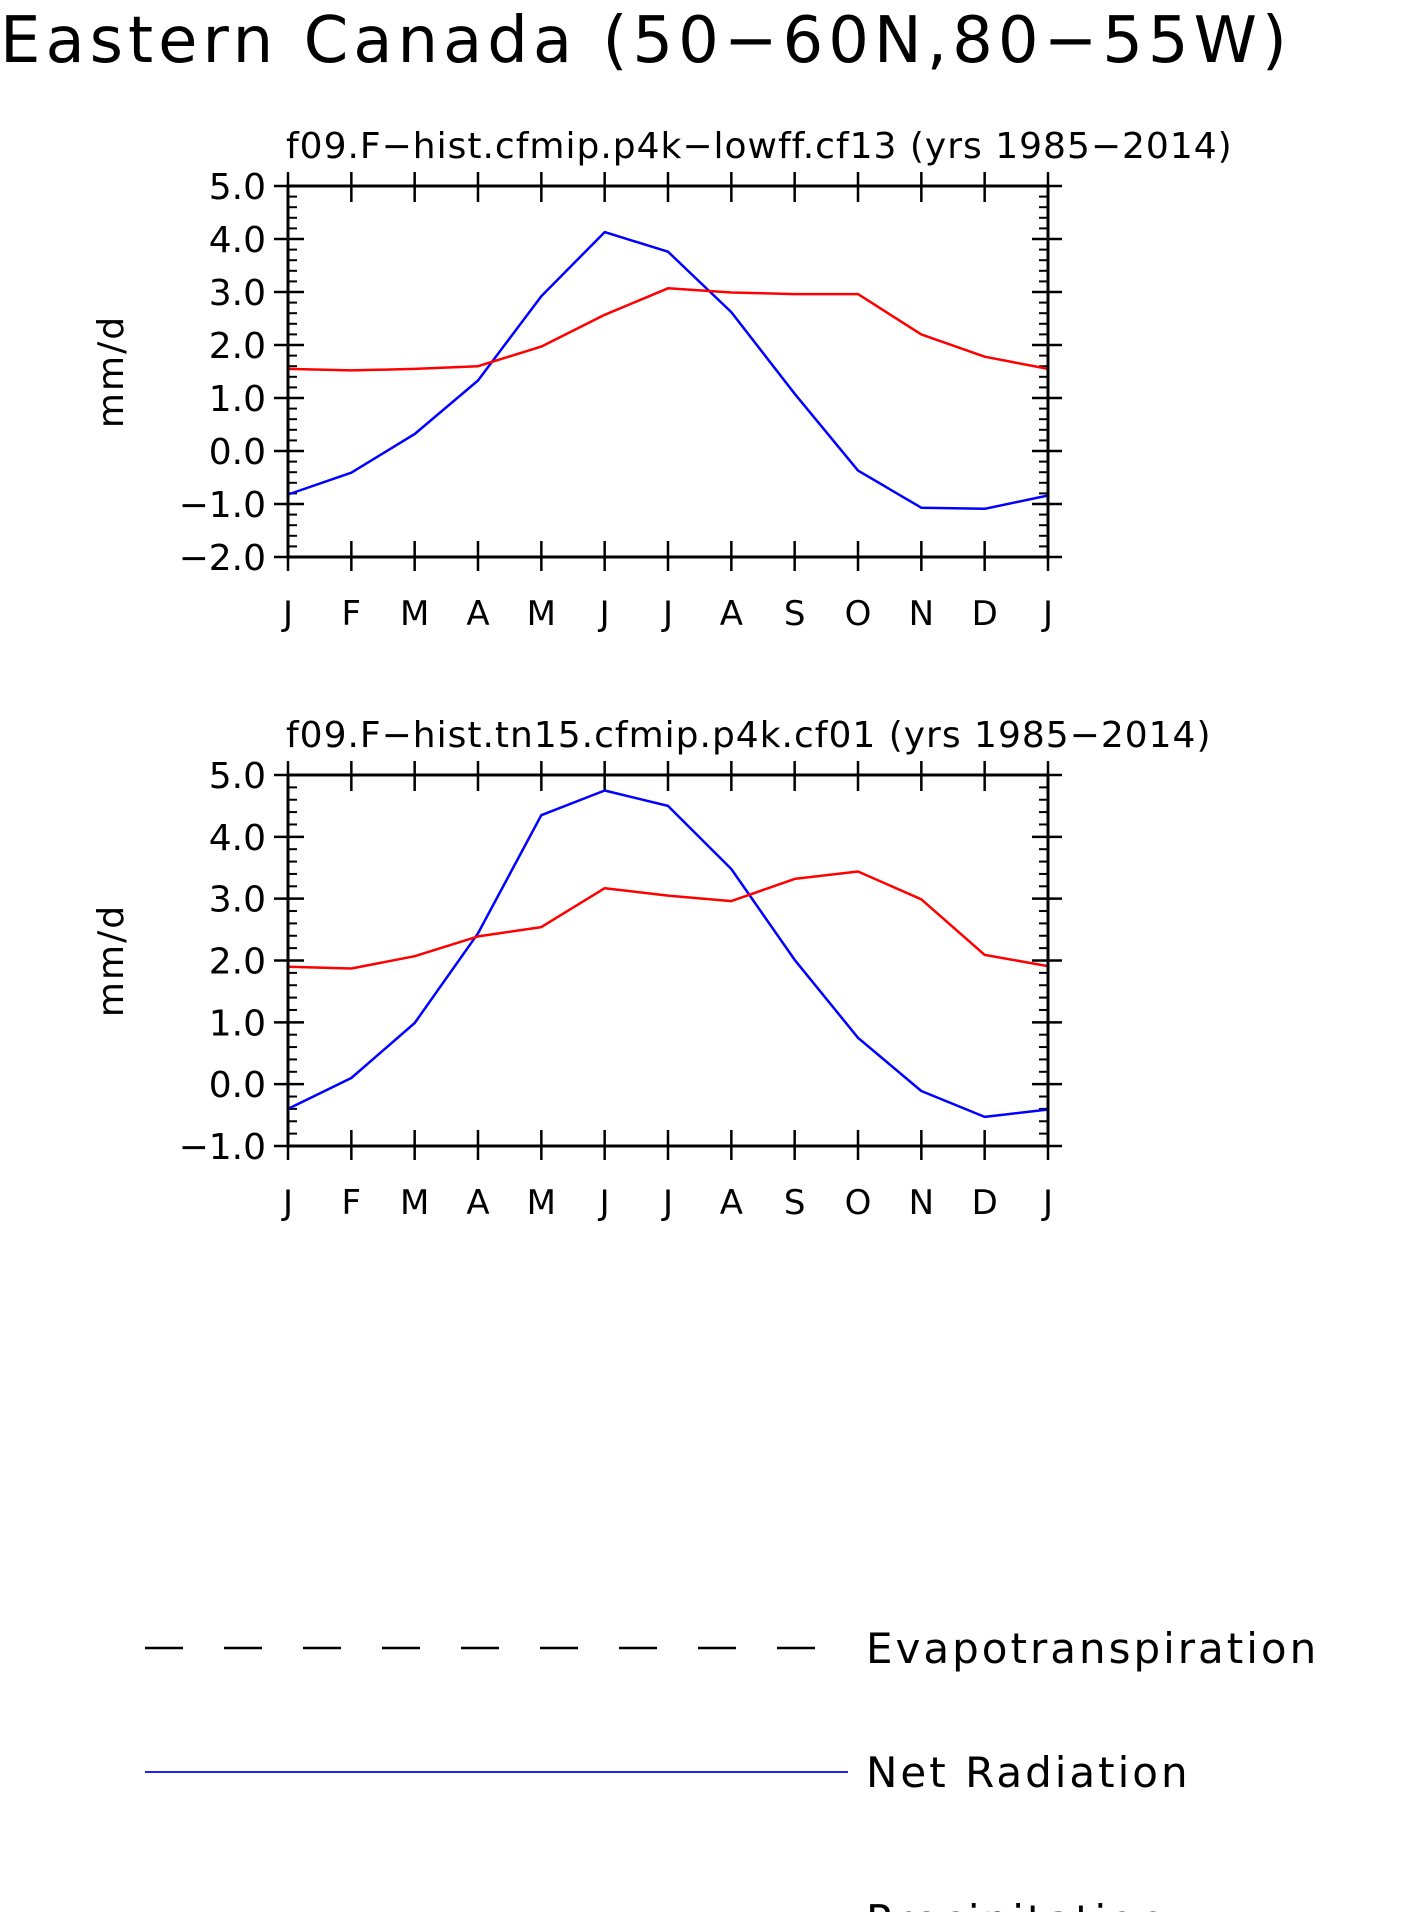  I want to click on panel-2-y-tick-label: 0.0, so click(237, 1085).